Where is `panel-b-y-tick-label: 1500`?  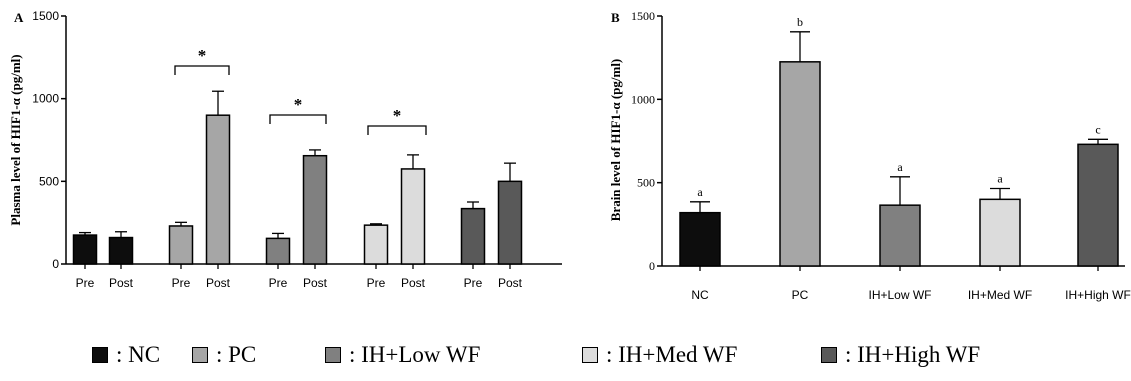
panel-b-y-tick-label: 1500 is located at coordinates (643, 16).